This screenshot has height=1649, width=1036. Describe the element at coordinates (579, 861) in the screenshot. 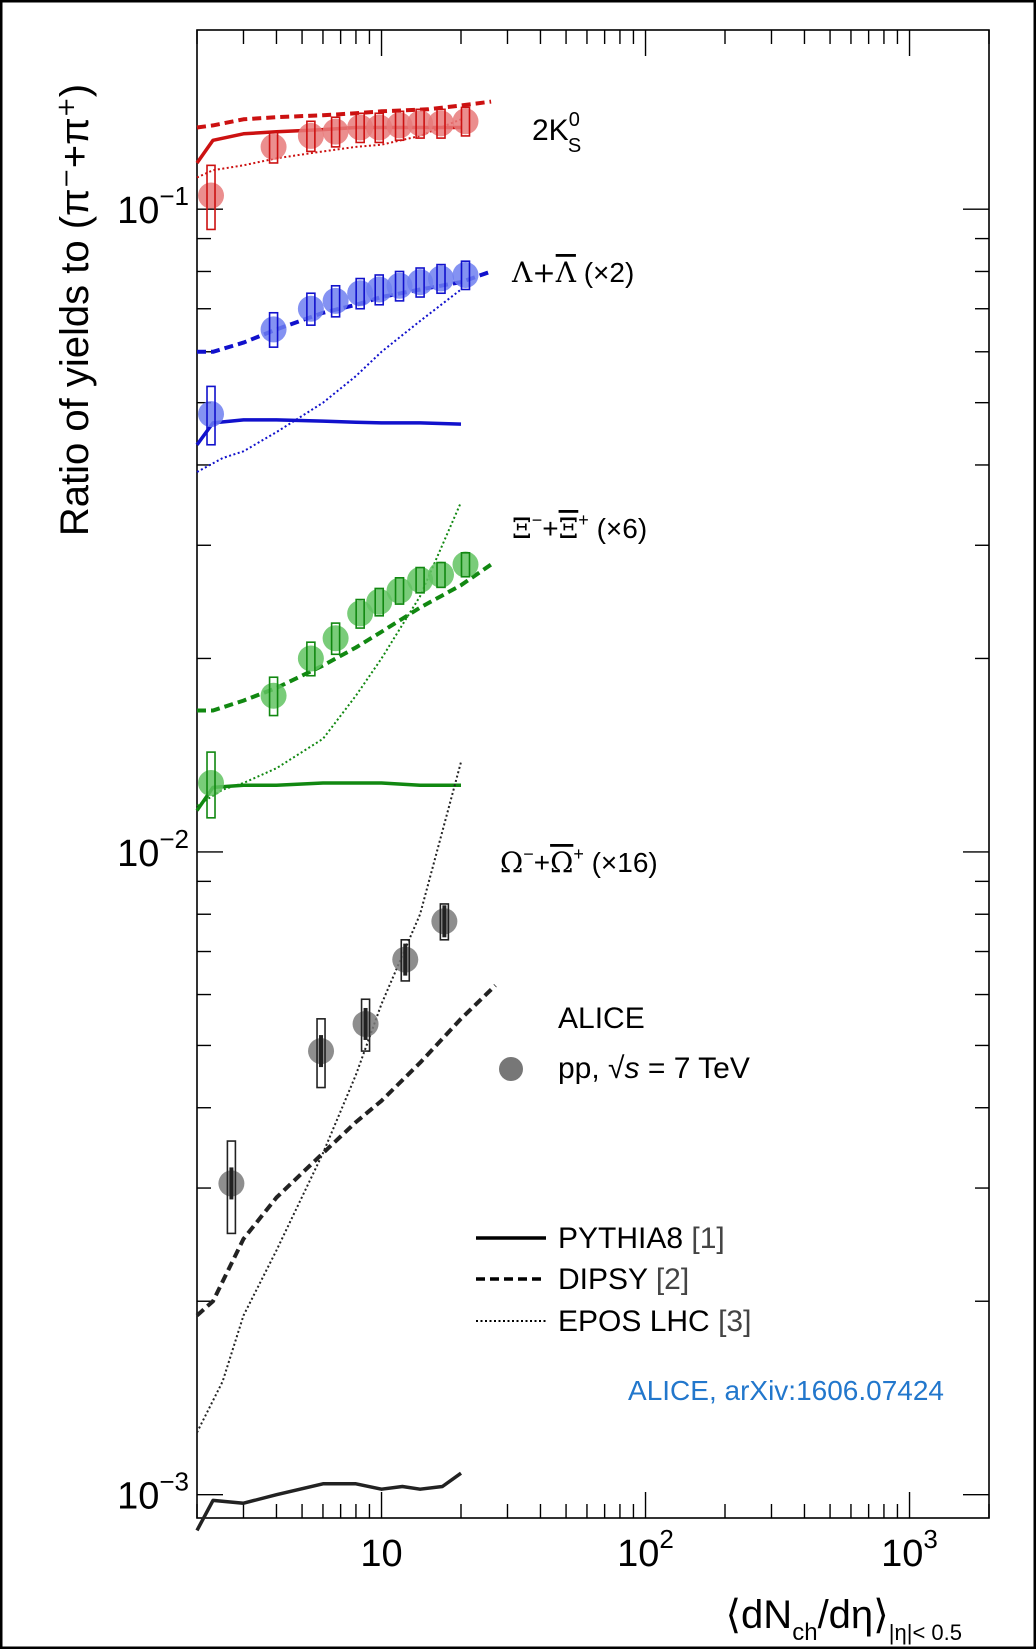

I see `label-omega: Ω−+Ω+ (×16)` at that location.